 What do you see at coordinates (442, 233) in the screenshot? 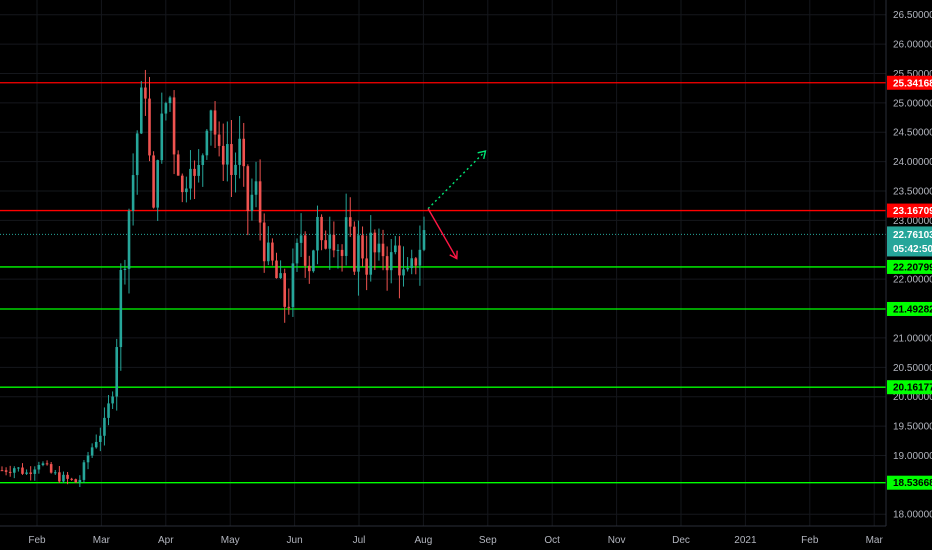
I see `projection-down-arrow` at bounding box center [442, 233].